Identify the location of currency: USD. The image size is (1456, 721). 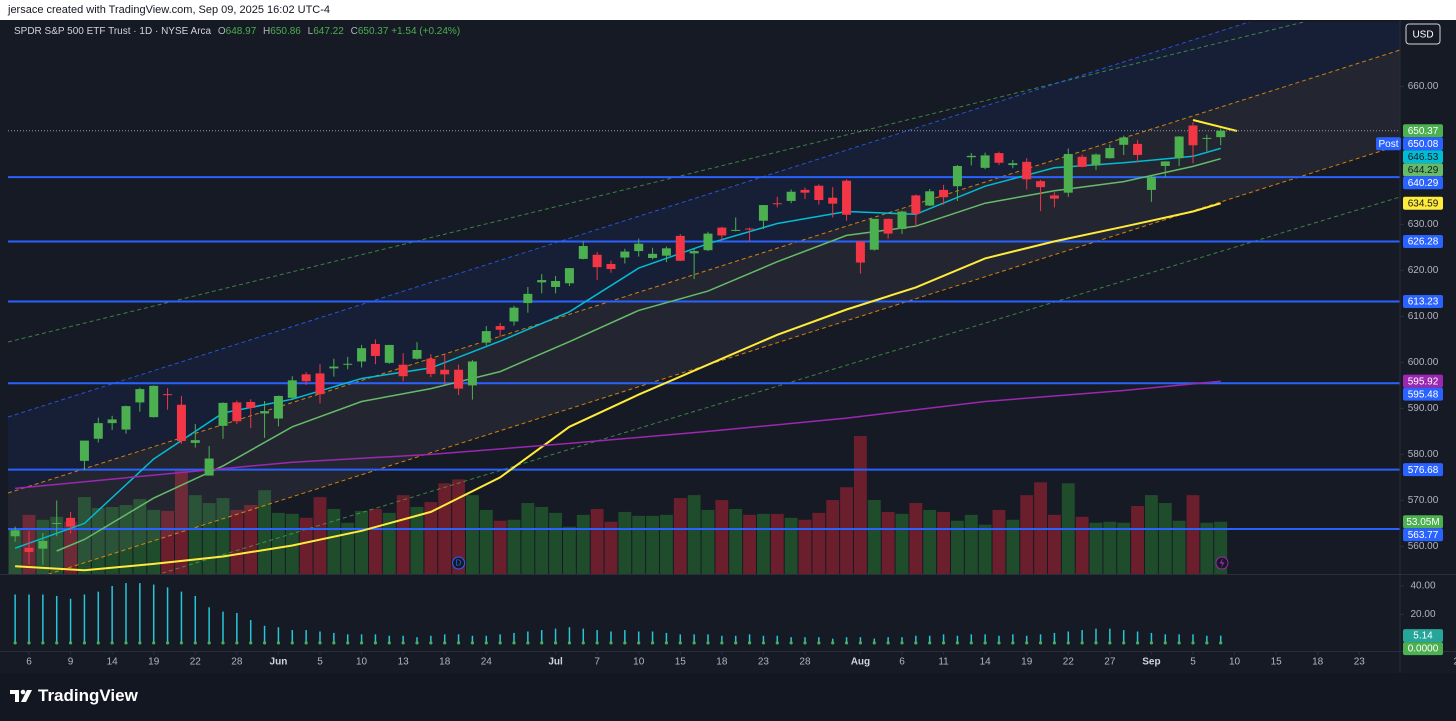
(1422, 35).